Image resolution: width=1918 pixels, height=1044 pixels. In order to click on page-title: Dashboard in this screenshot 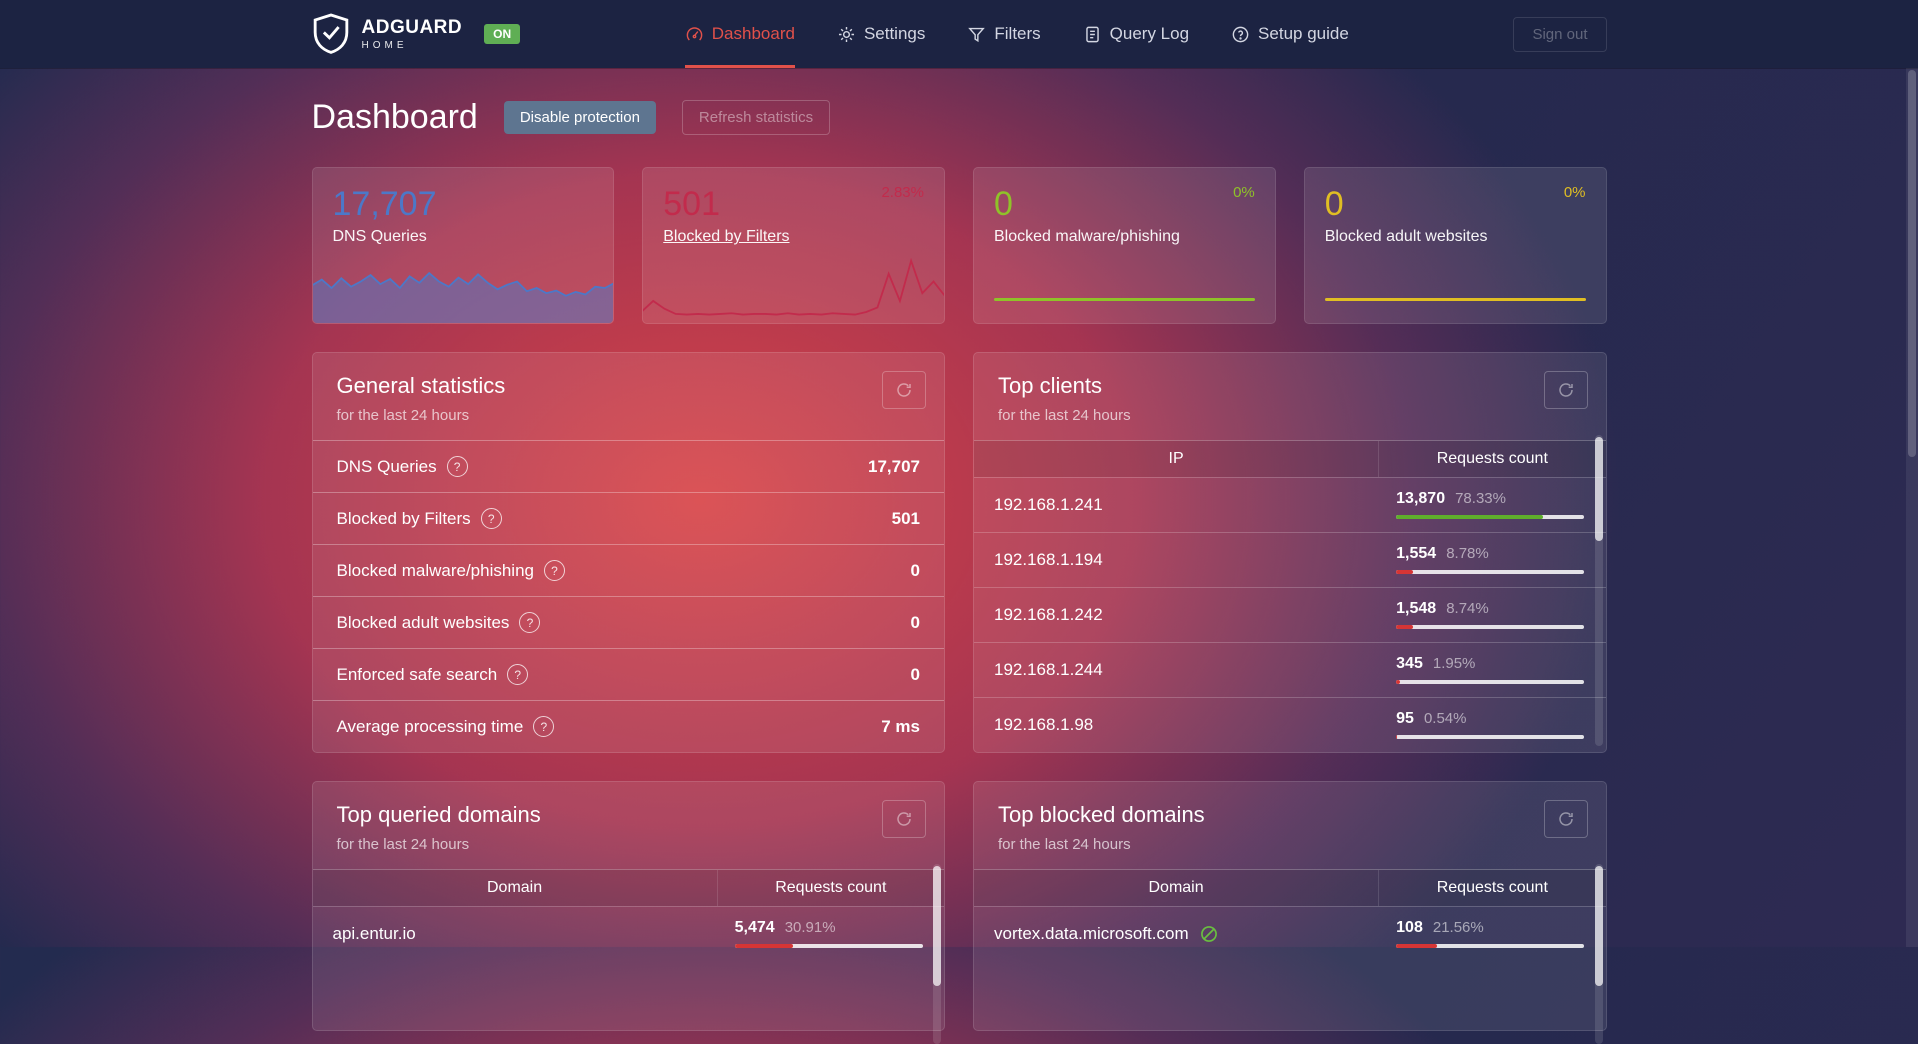, I will do `click(395, 117)`.